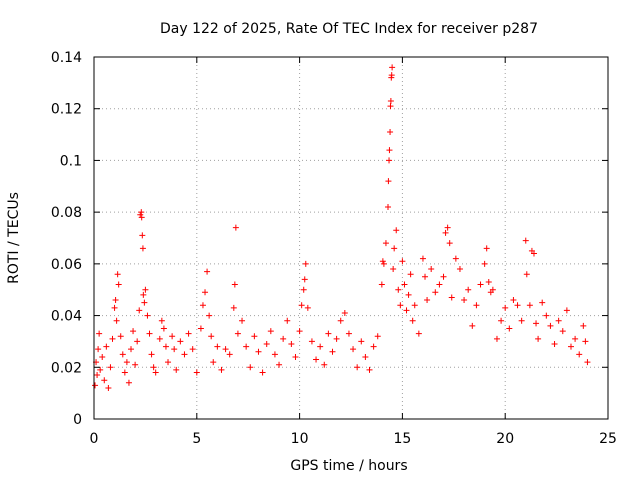 The image size is (640, 480). What do you see at coordinates (66, 265) in the screenshot?
I see `y-tick-label: 0.06` at bounding box center [66, 265].